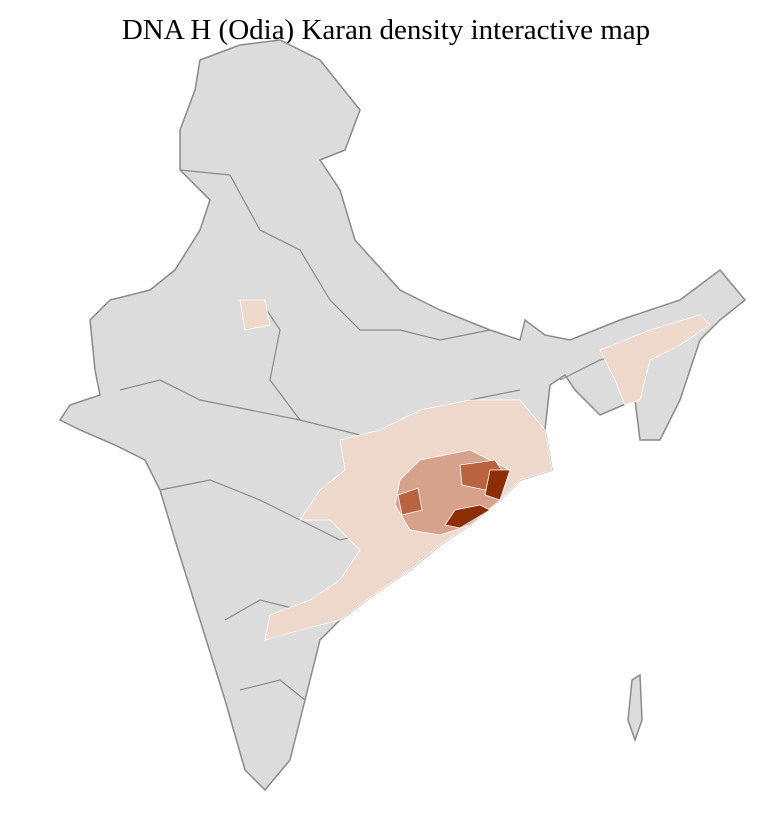 The height and width of the screenshot is (815, 772). What do you see at coordinates (655, 360) in the screenshot?
I see `density-low-region-northeast` at bounding box center [655, 360].